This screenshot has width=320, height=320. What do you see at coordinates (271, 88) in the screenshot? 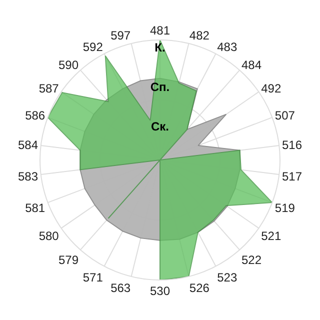
I see `spoke-label: 492` at bounding box center [271, 88].